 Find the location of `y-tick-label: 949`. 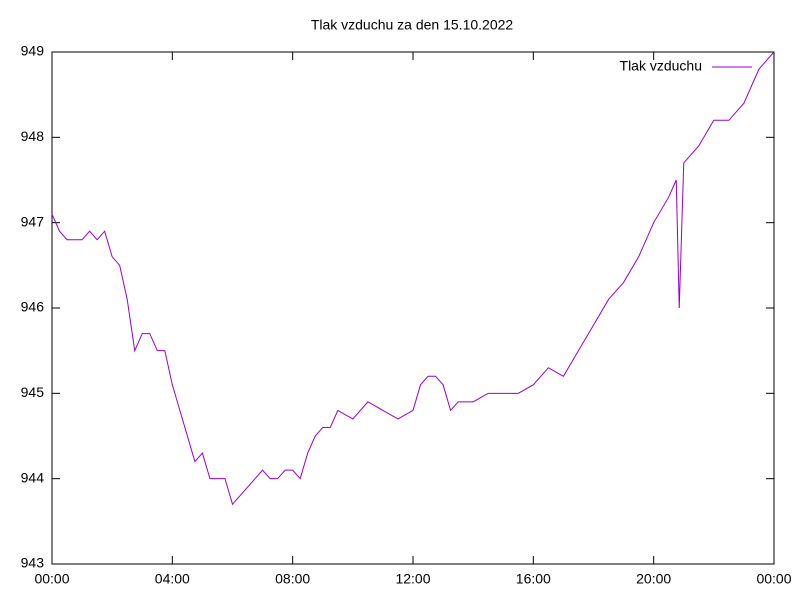

y-tick-label: 949 is located at coordinates (33, 51).